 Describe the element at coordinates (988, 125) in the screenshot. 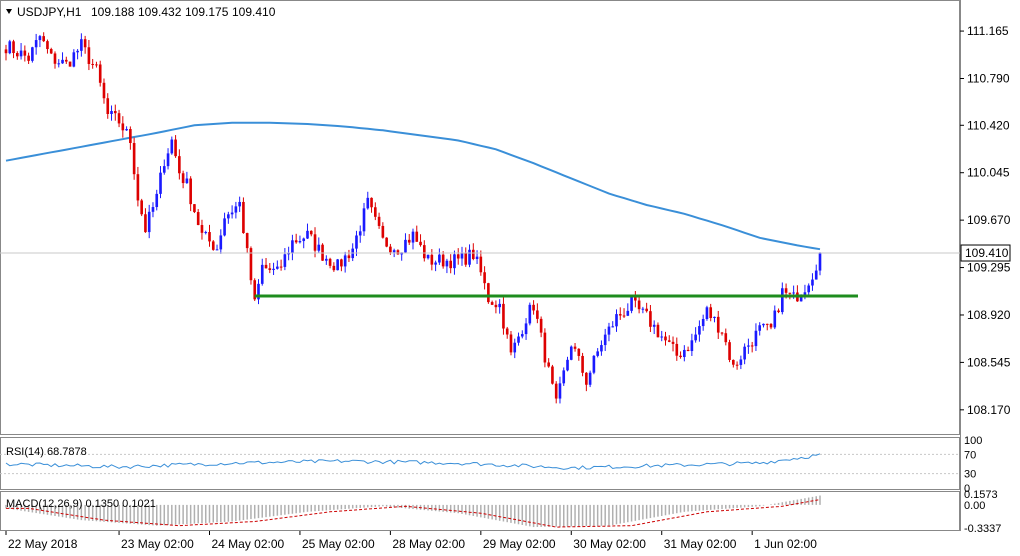

I see `price-tick-label: 110.420` at that location.